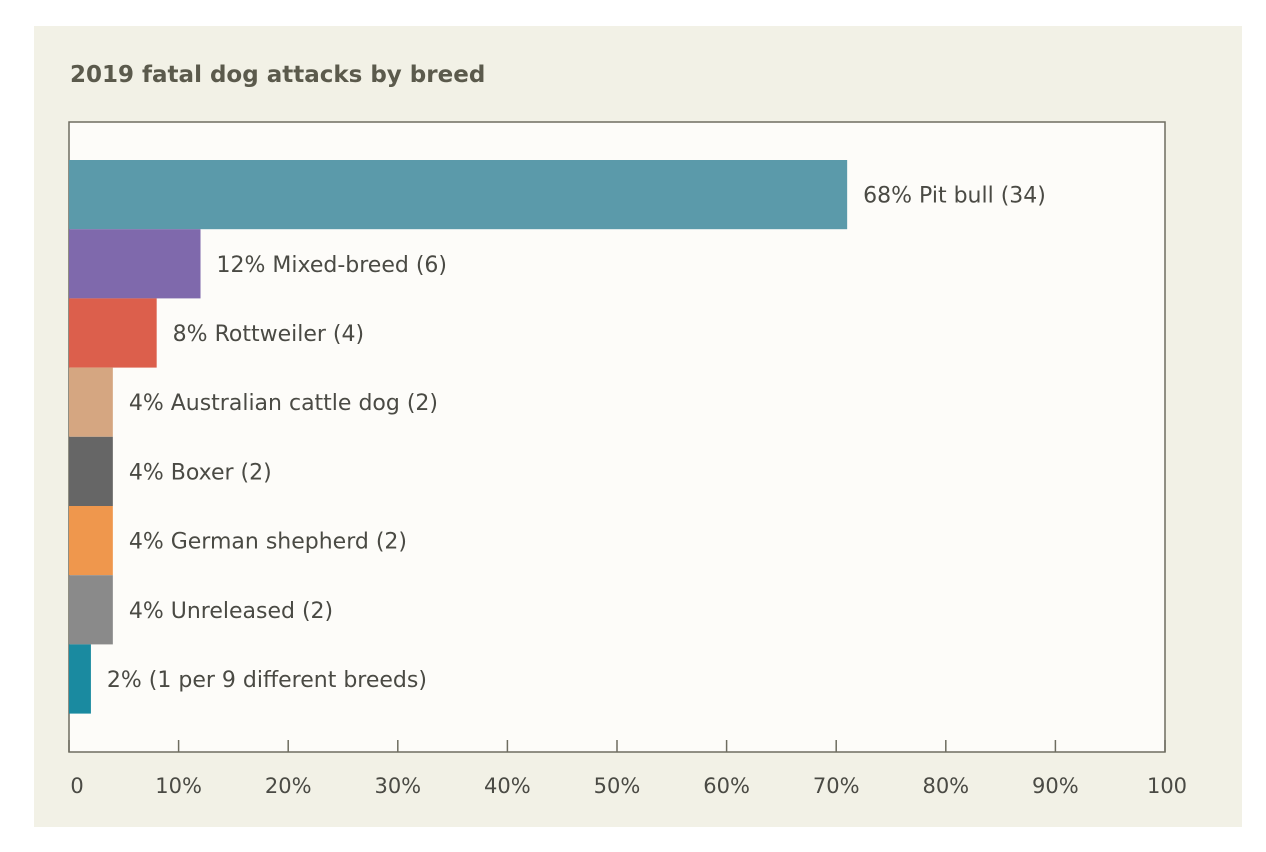 Image resolution: width=1266 pixels, height=852 pixels. I want to click on x-tick-label-50: 50%, so click(617, 786).